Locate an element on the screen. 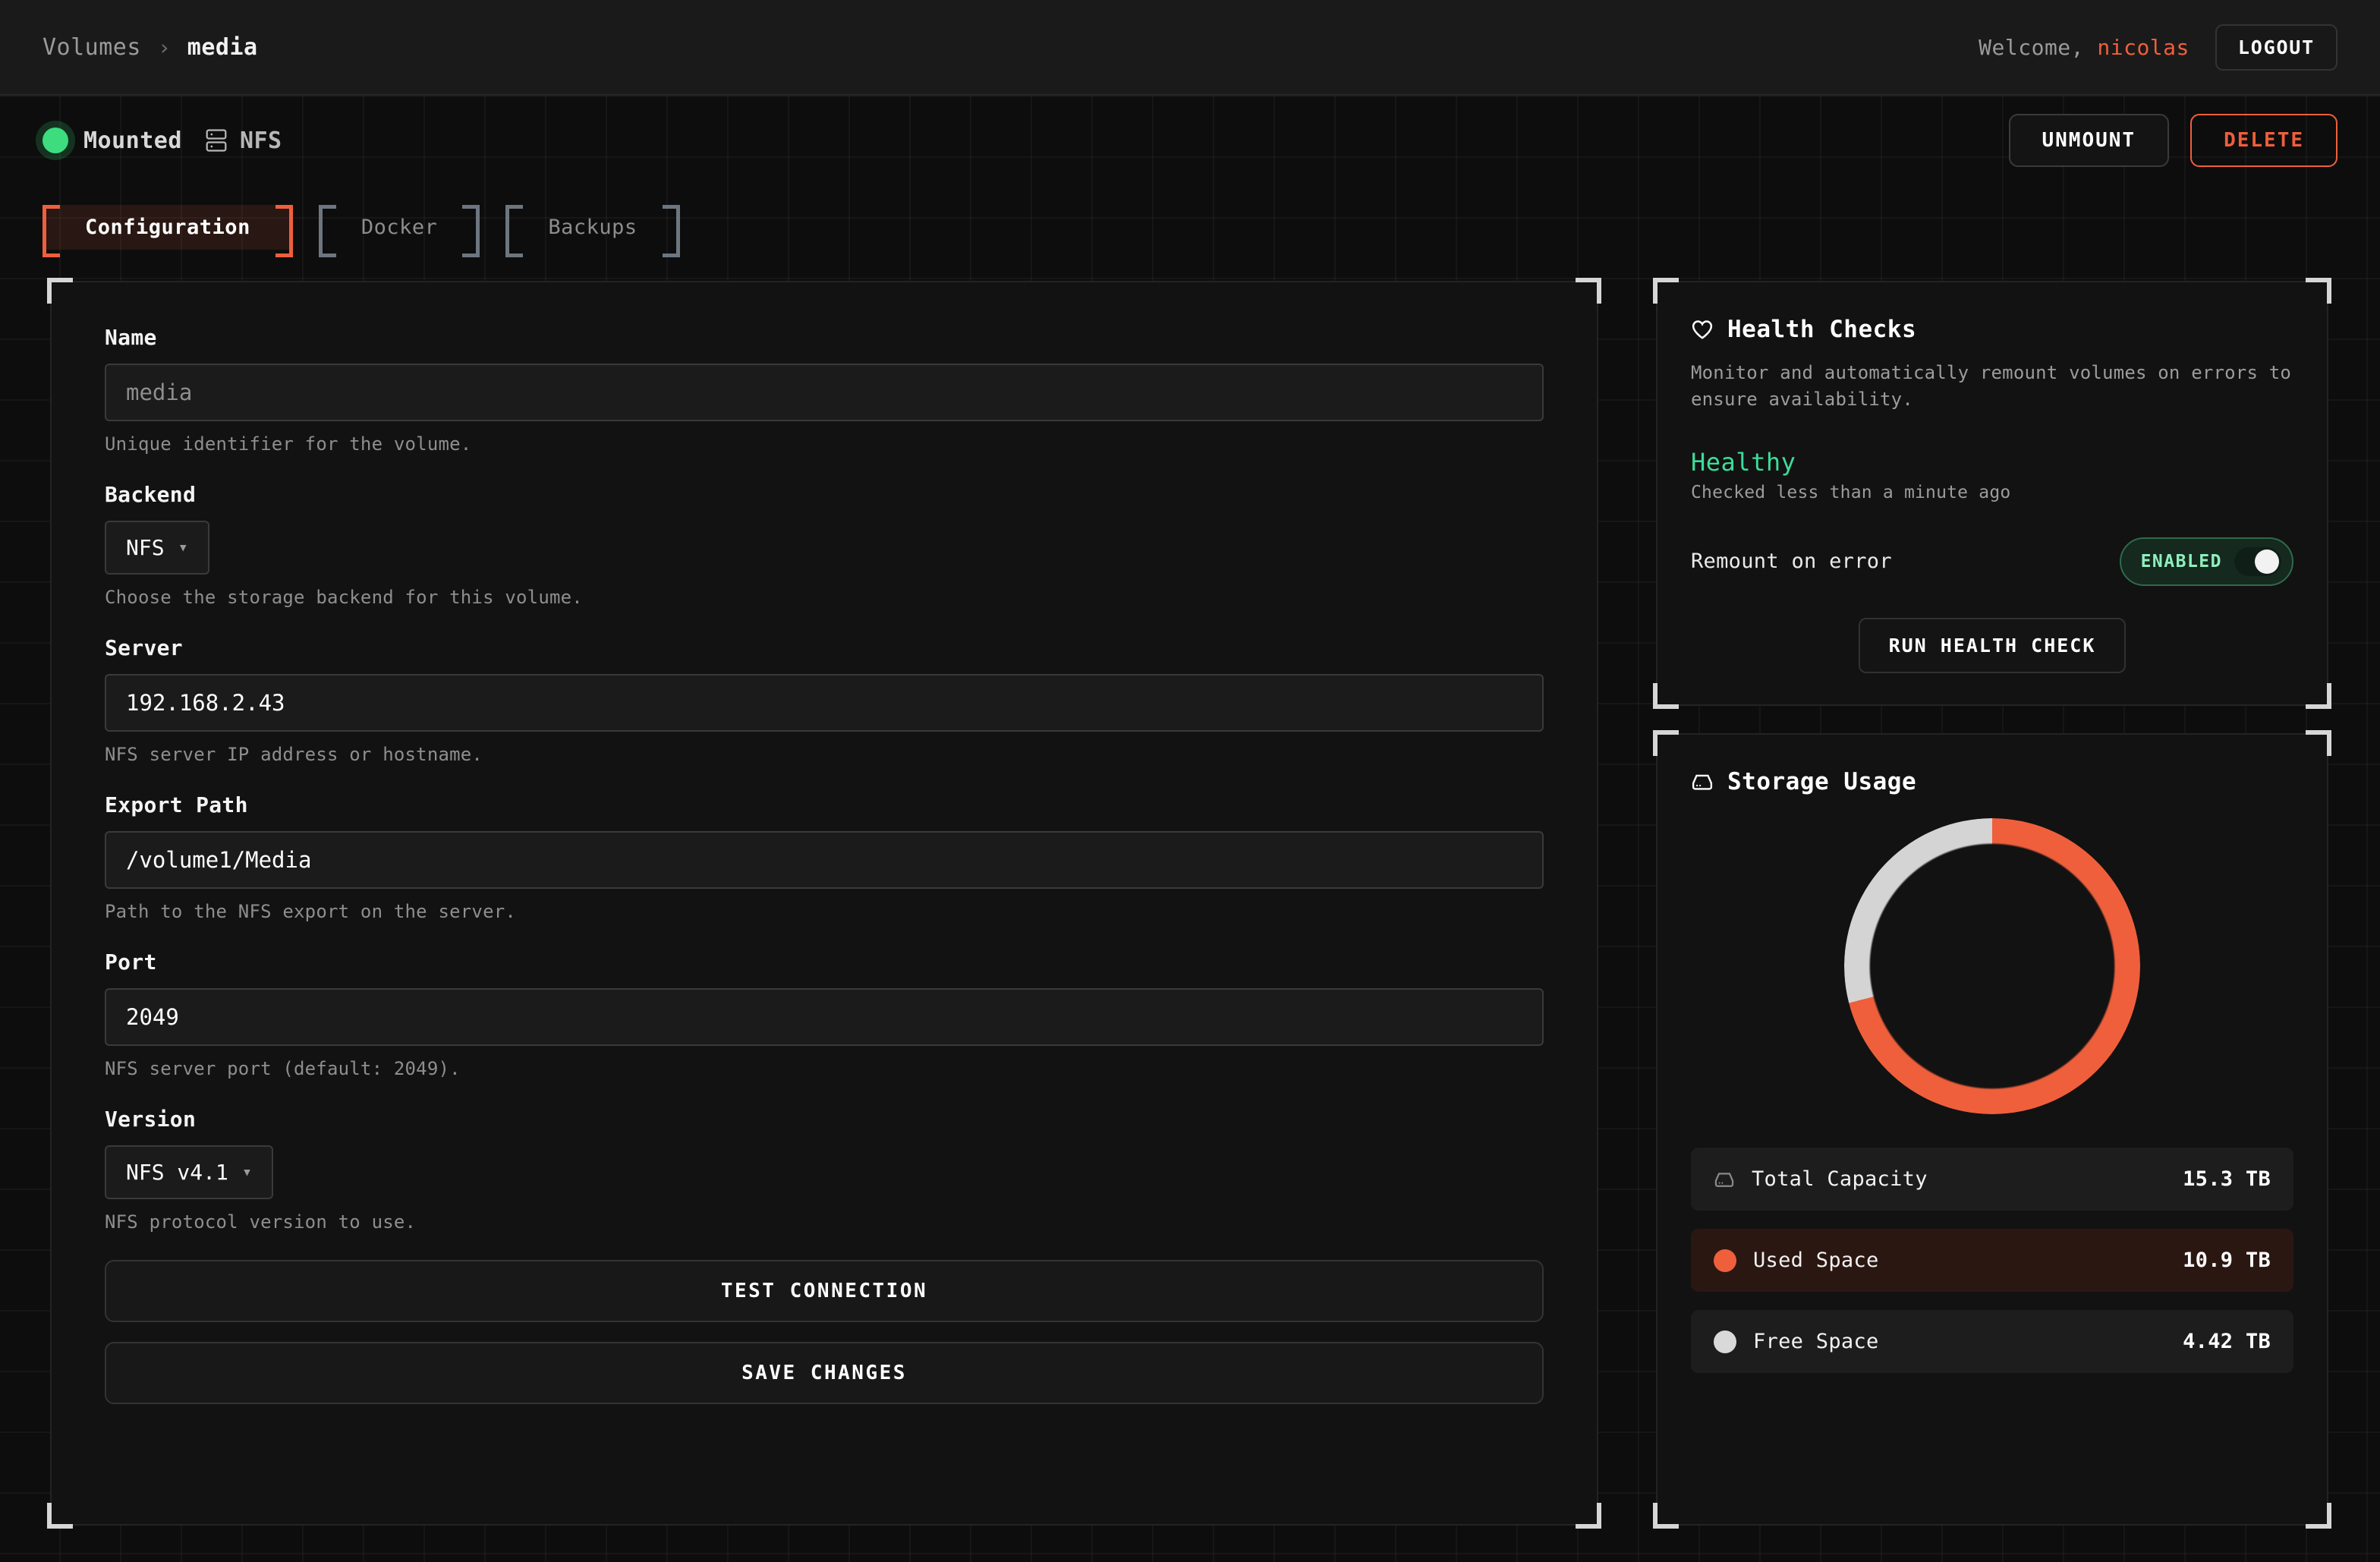  storage-usage-panel: Storage Usage 71% Used is located at coordinates (1992, 1129).